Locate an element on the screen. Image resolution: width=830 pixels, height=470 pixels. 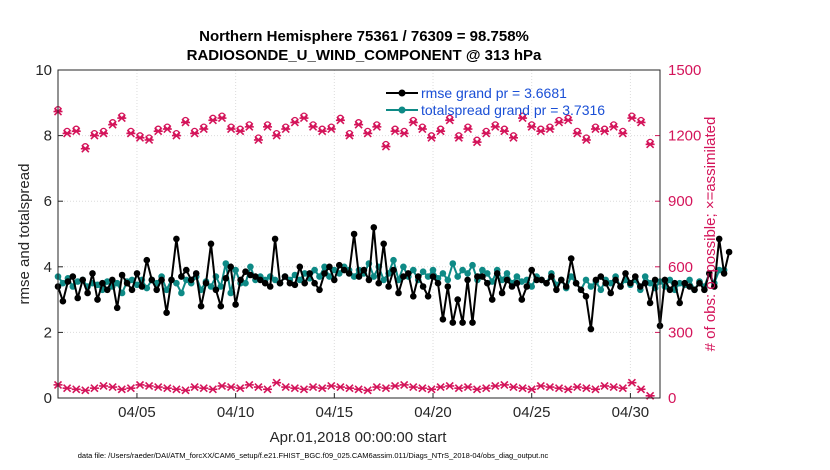
x-tick-label: 04/15 is located at coordinates (335, 412).